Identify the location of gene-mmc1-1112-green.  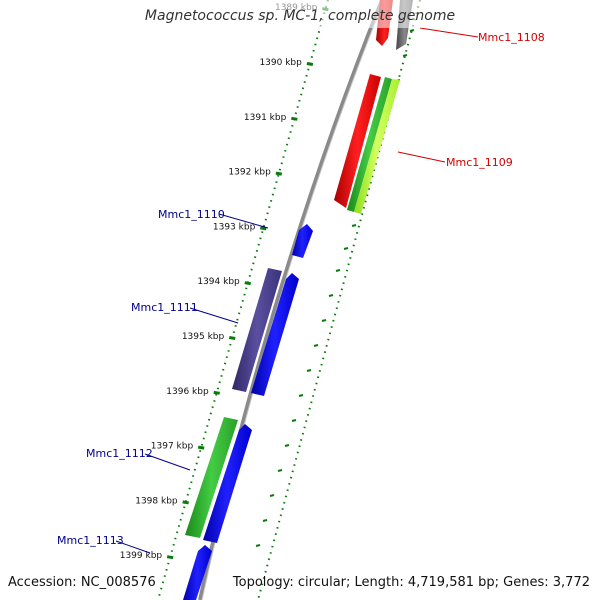
(211, 477).